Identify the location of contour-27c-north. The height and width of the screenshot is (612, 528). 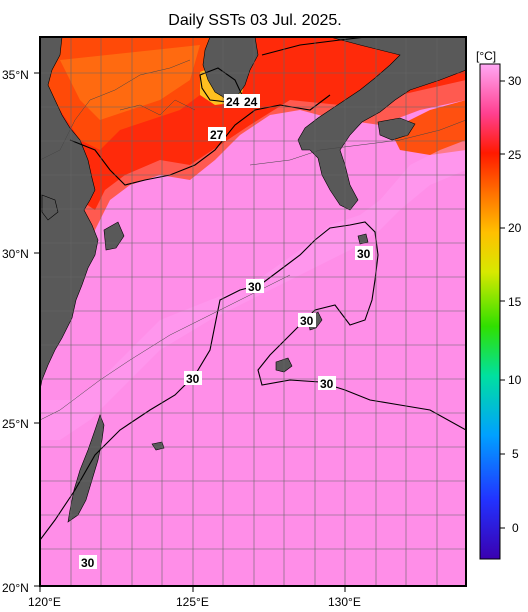
(314, 46).